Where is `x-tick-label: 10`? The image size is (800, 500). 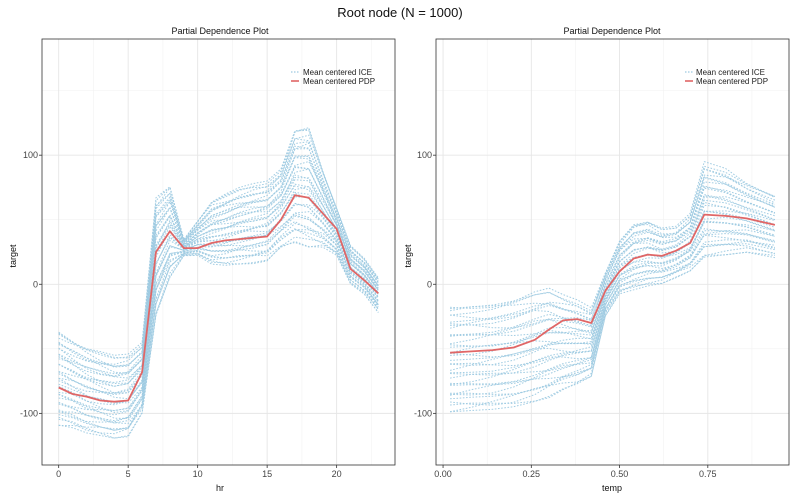 x-tick-label: 10 is located at coordinates (198, 474).